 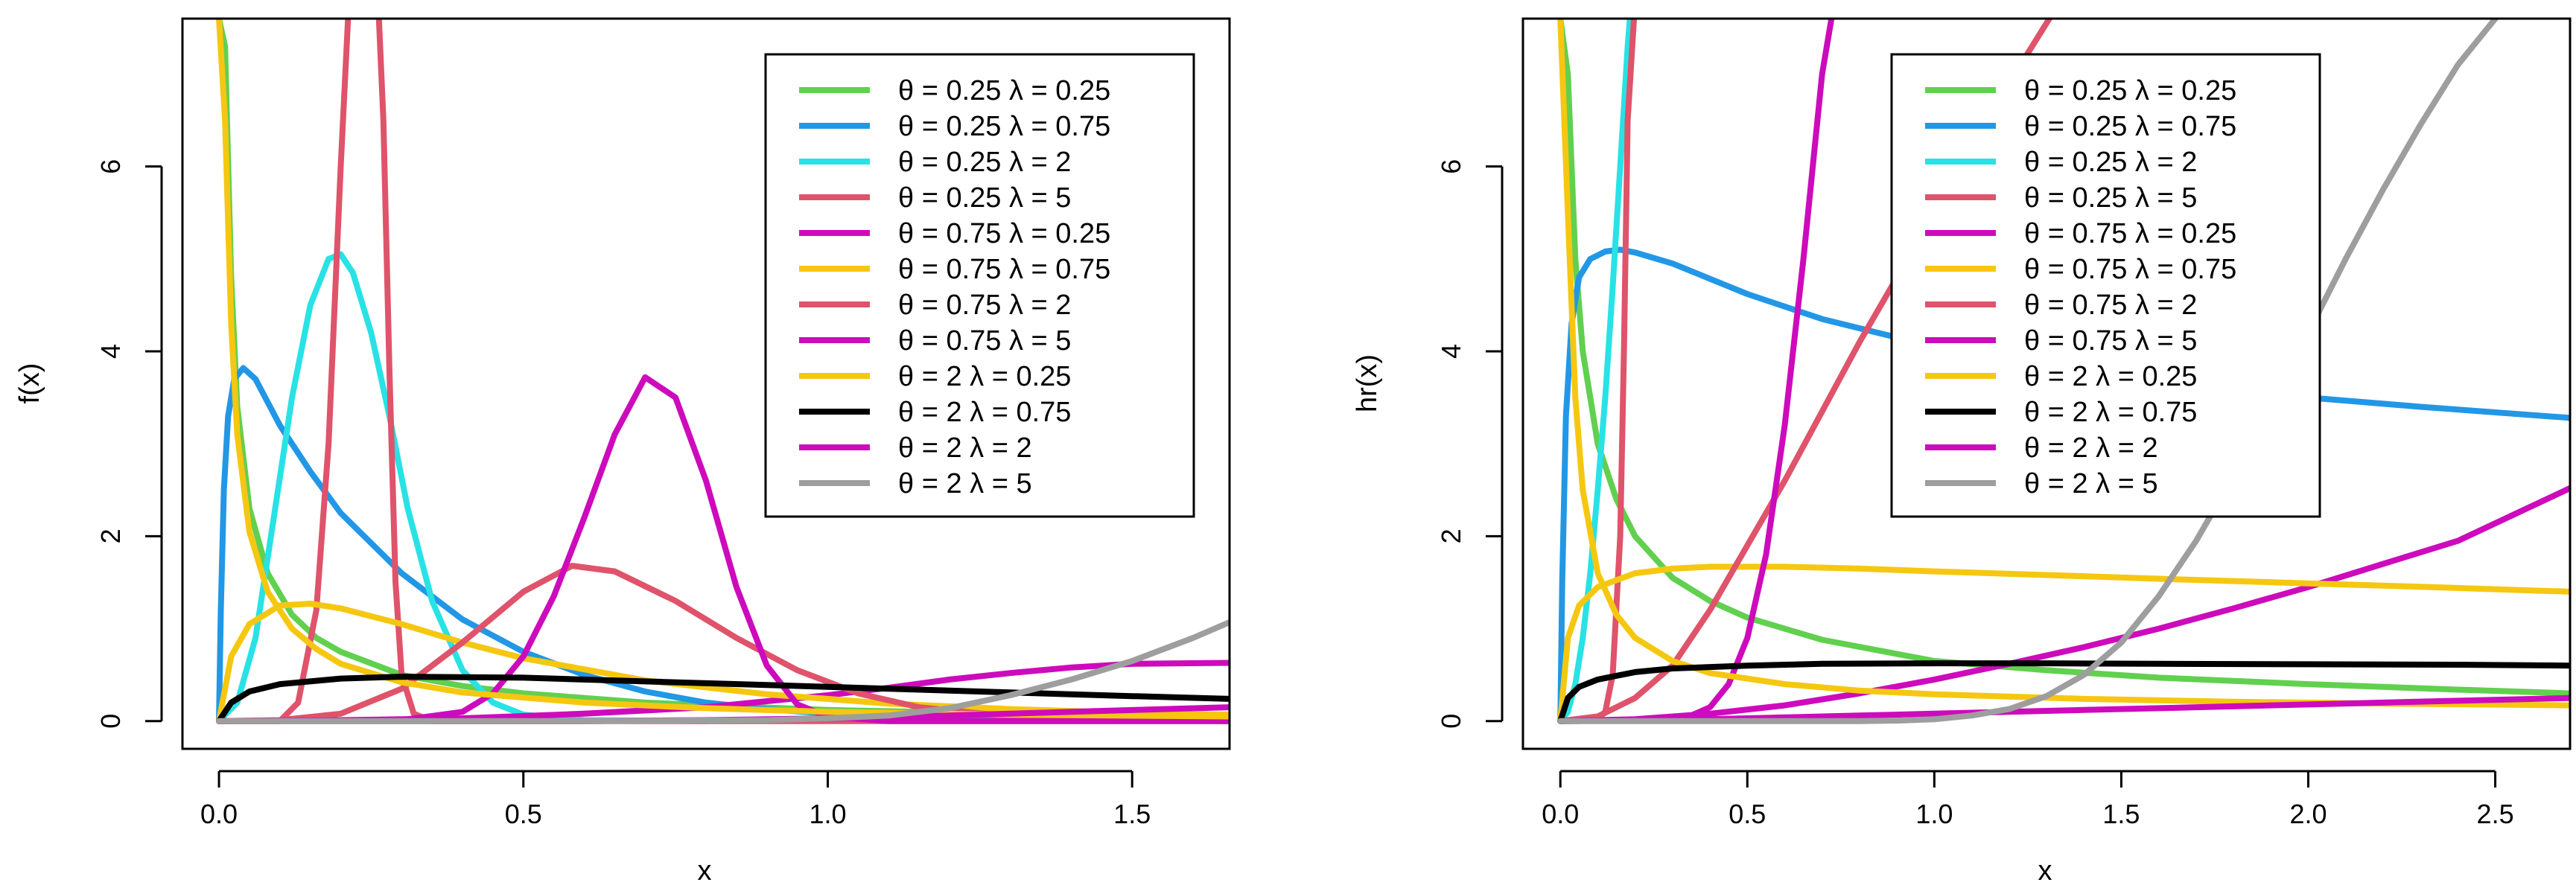 I want to click on y-axis-label: hr(x), so click(x=1367, y=383).